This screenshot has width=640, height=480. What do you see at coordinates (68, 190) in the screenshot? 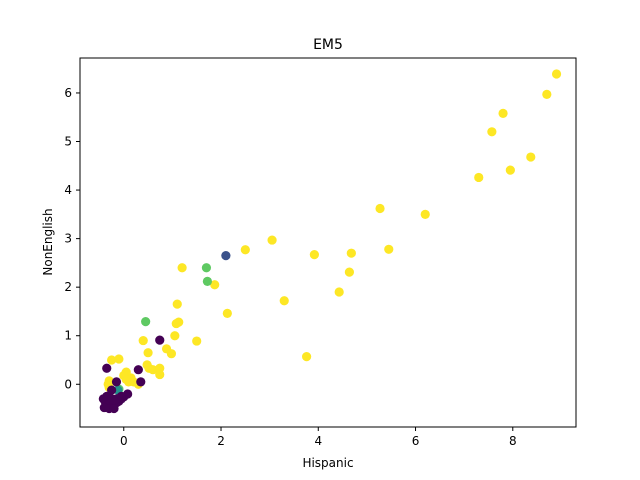
I see `y-tick-label: 4` at bounding box center [68, 190].